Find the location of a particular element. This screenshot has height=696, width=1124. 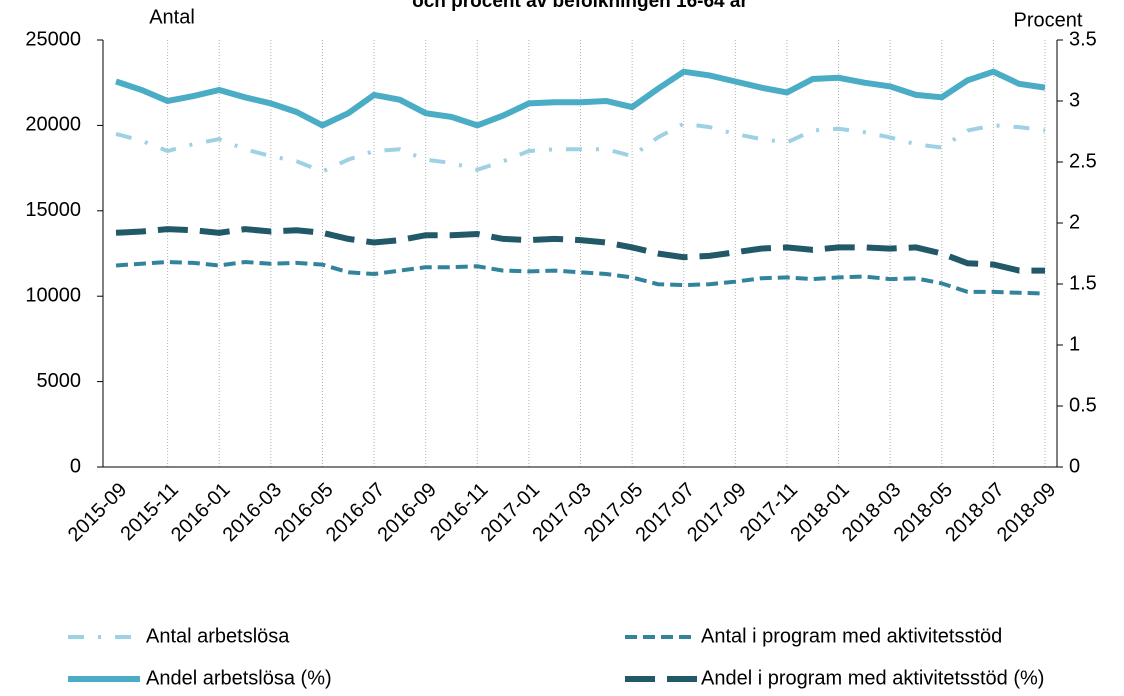

y-tick-label: 20000 is located at coordinates (53, 125).